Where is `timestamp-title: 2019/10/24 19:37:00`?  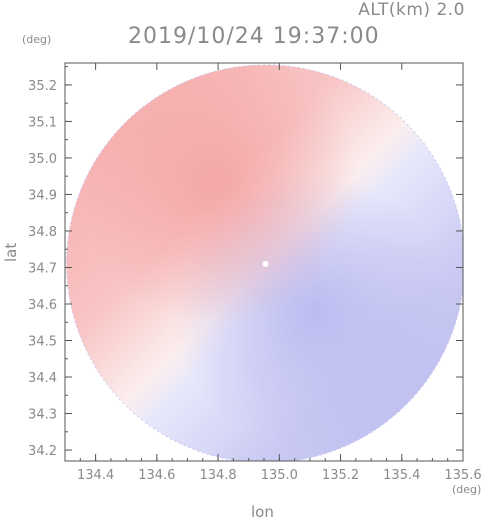
timestamp-title: 2019/10/24 19:37:00 is located at coordinates (254, 36).